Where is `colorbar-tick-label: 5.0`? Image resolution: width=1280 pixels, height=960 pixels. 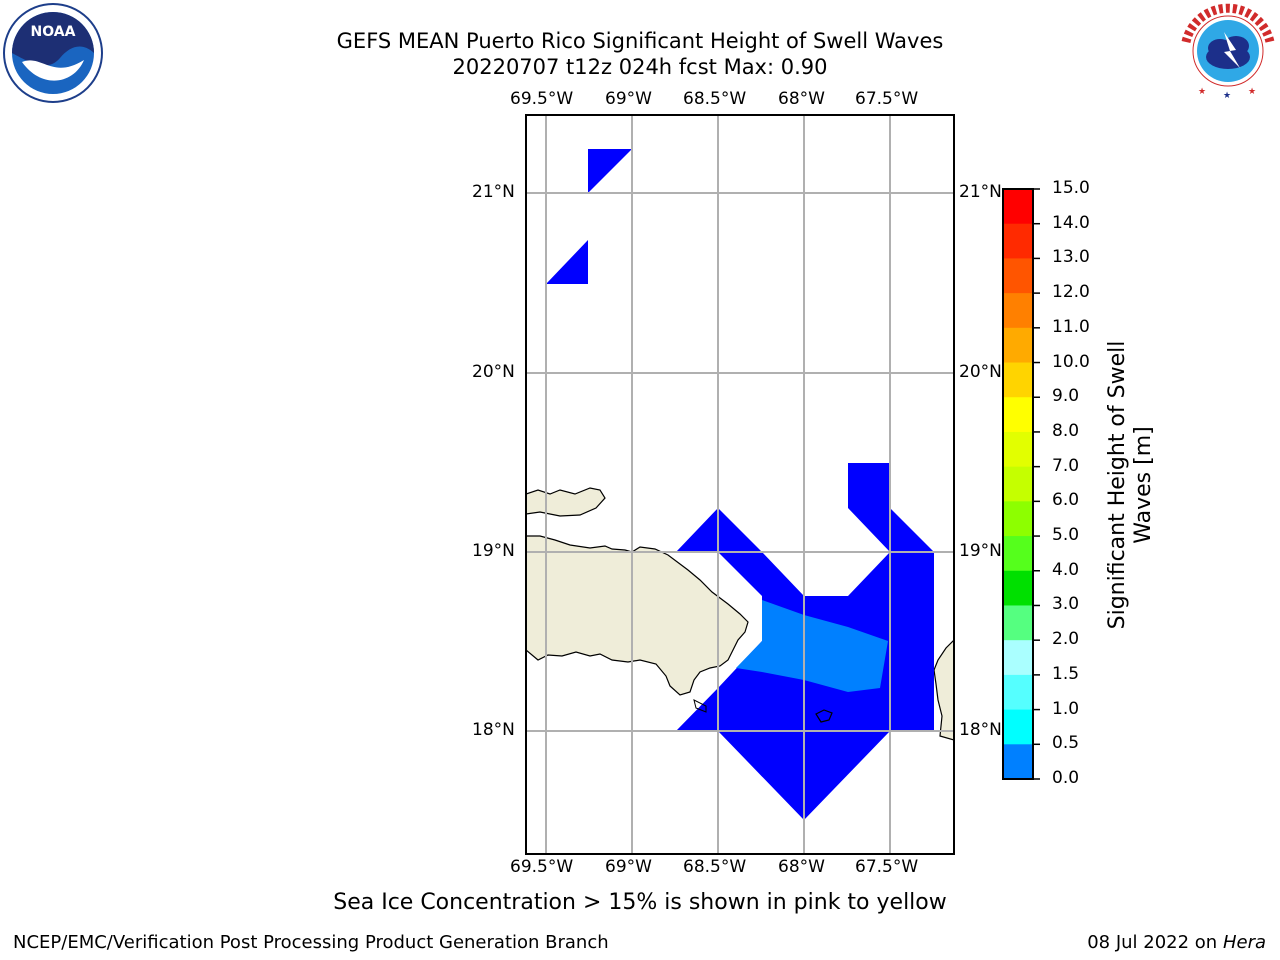 colorbar-tick-label: 5.0 is located at coordinates (1066, 535).